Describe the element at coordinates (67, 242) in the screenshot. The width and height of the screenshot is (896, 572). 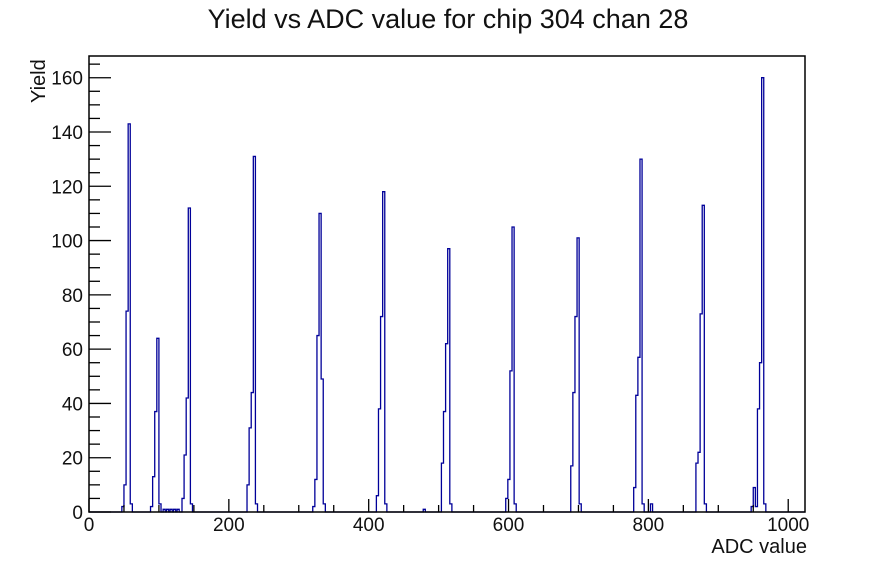
I see `y-tick-label: 100` at that location.